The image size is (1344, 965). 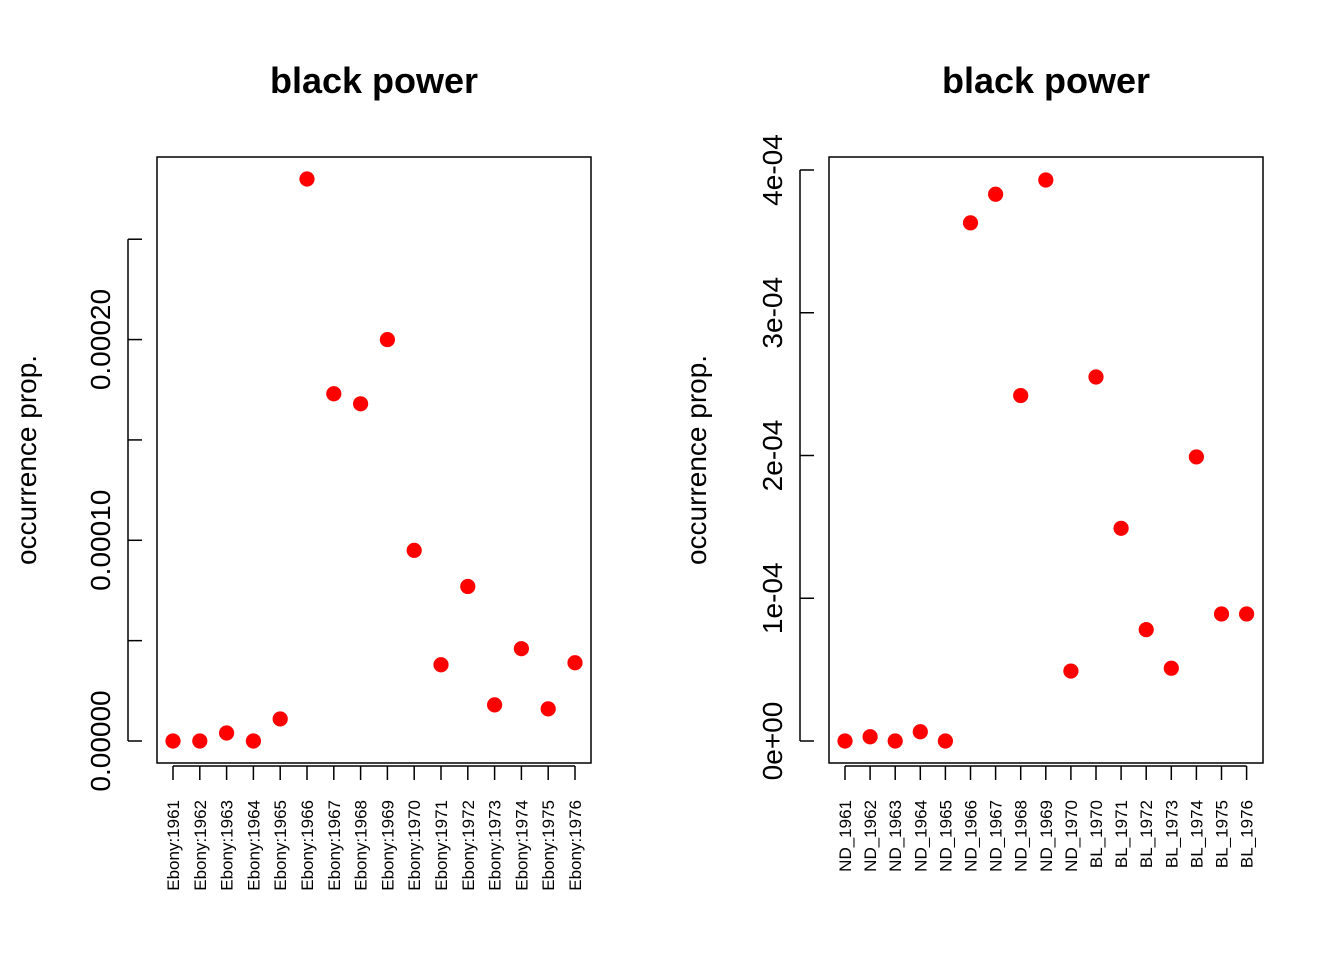 I want to click on left-x-tick-label: Ebony:1972, so click(x=468, y=845).